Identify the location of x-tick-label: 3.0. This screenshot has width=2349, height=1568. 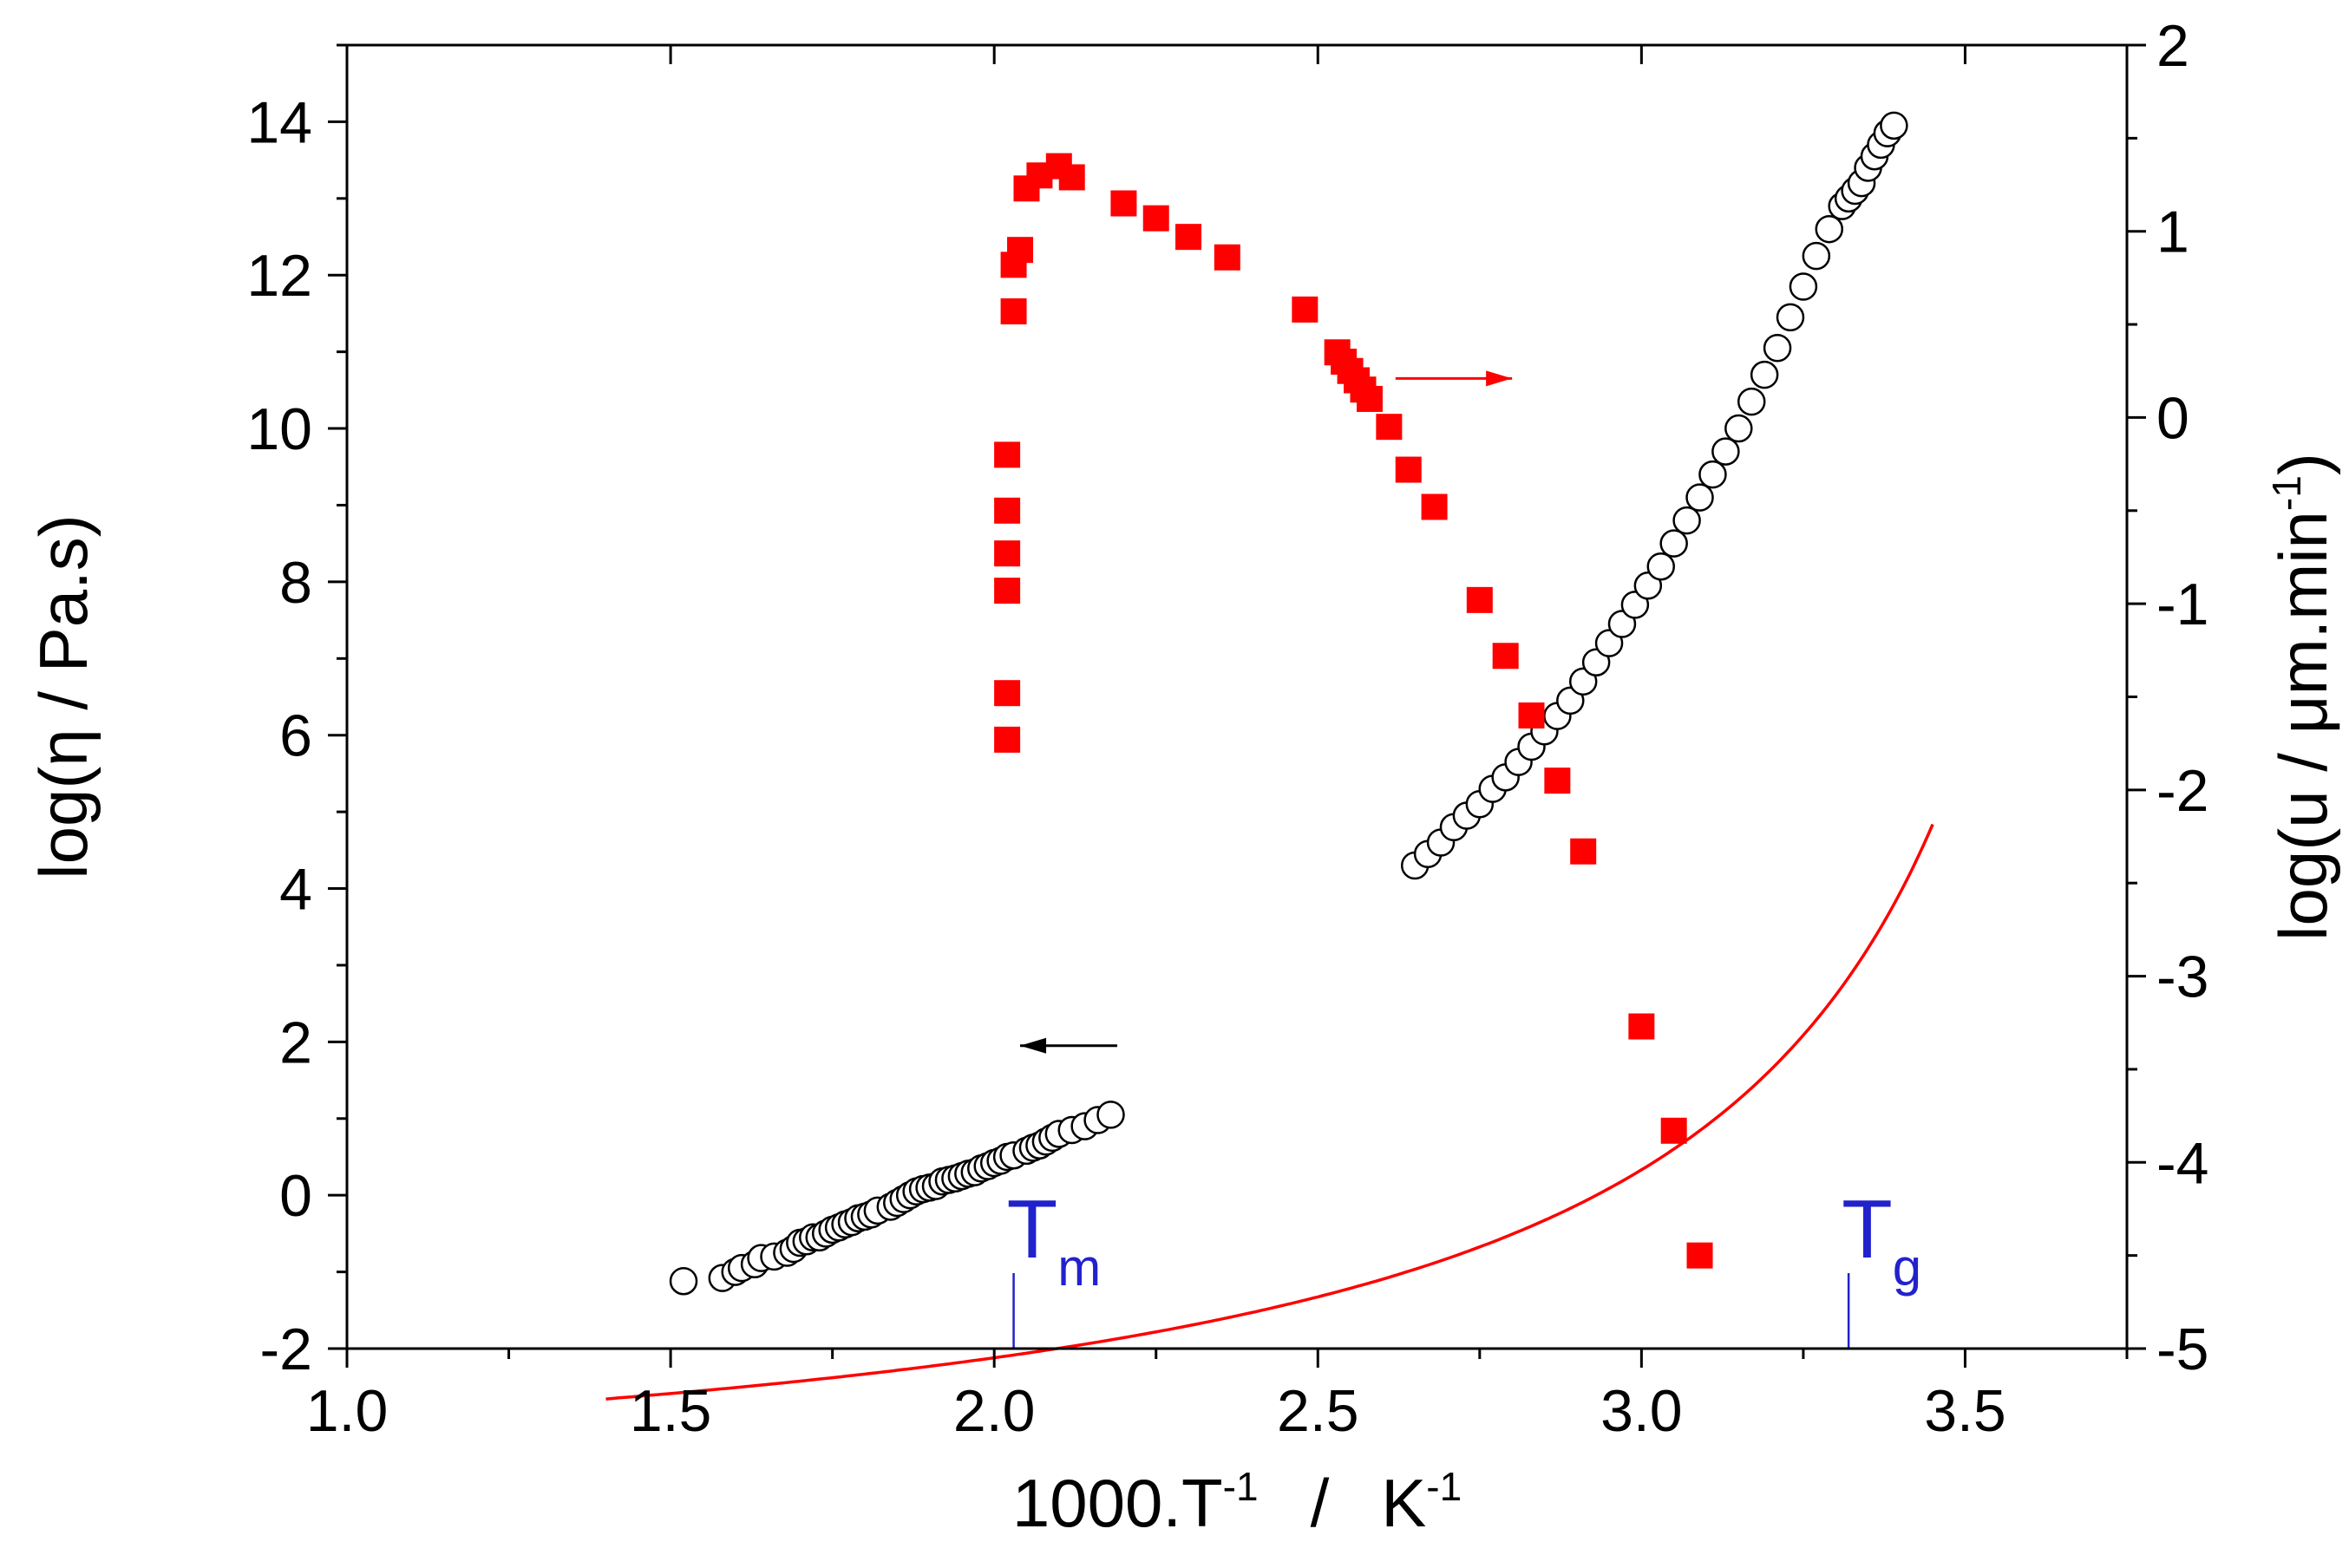
(1641, 1411).